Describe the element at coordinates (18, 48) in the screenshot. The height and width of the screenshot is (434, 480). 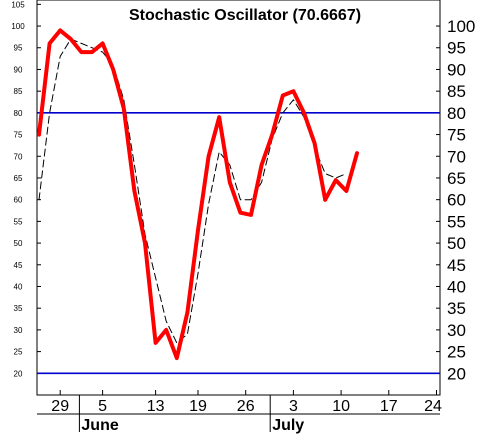
I see `left-tick-label: 95` at that location.